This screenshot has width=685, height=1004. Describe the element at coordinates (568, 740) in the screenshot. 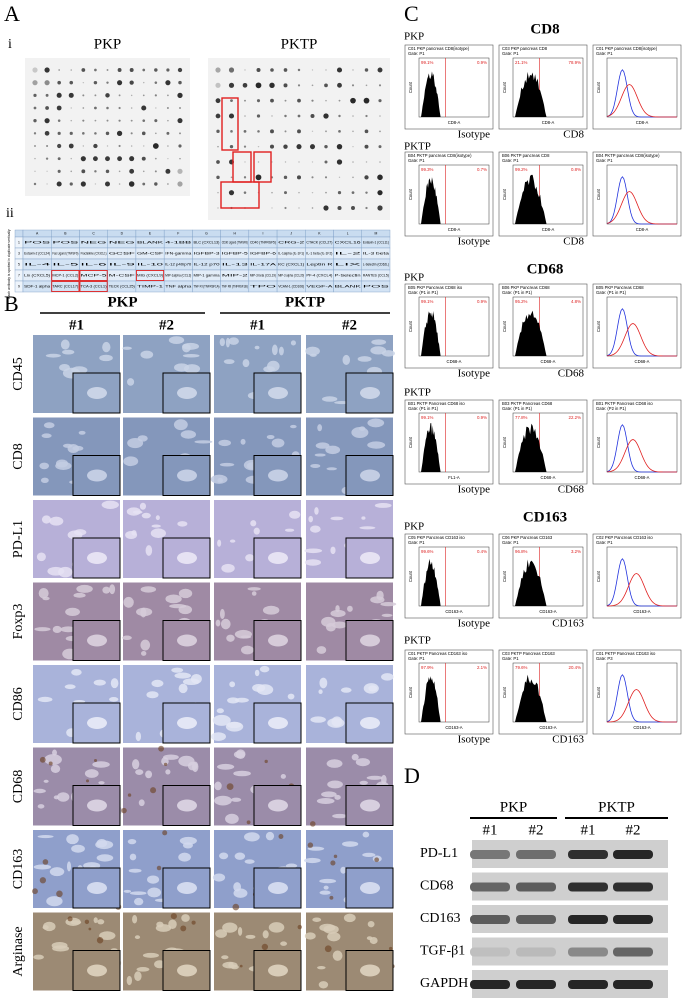

I see `marker-tag: CD163` at that location.